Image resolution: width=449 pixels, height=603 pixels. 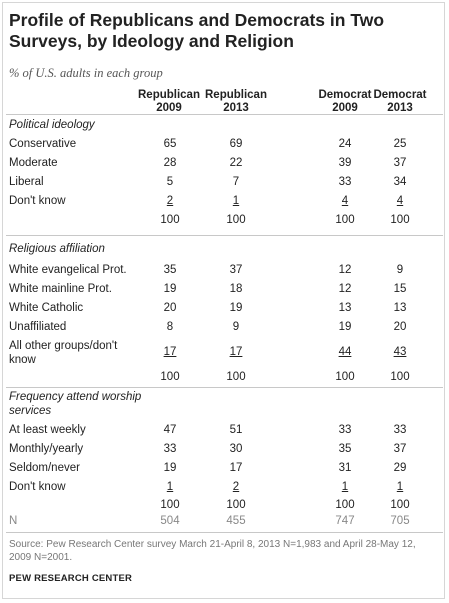 What do you see at coordinates (26, 182) in the screenshot?
I see `row-label-liberal: Liberal` at bounding box center [26, 182].